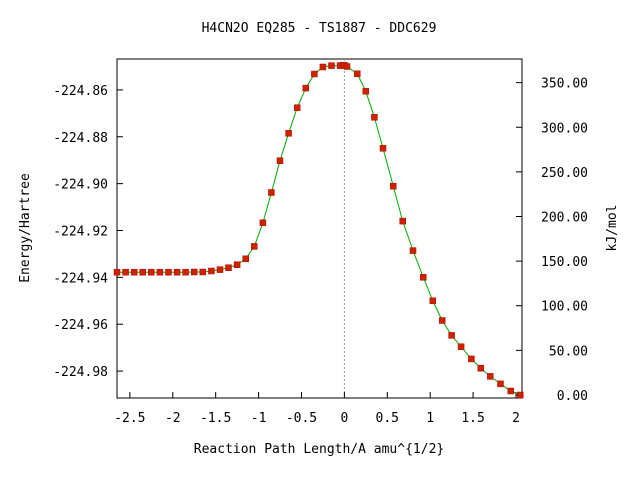 This screenshot has width=640, height=480. Describe the element at coordinates (80, 231) in the screenshot. I see `y-tick-label: -224.92` at that location.